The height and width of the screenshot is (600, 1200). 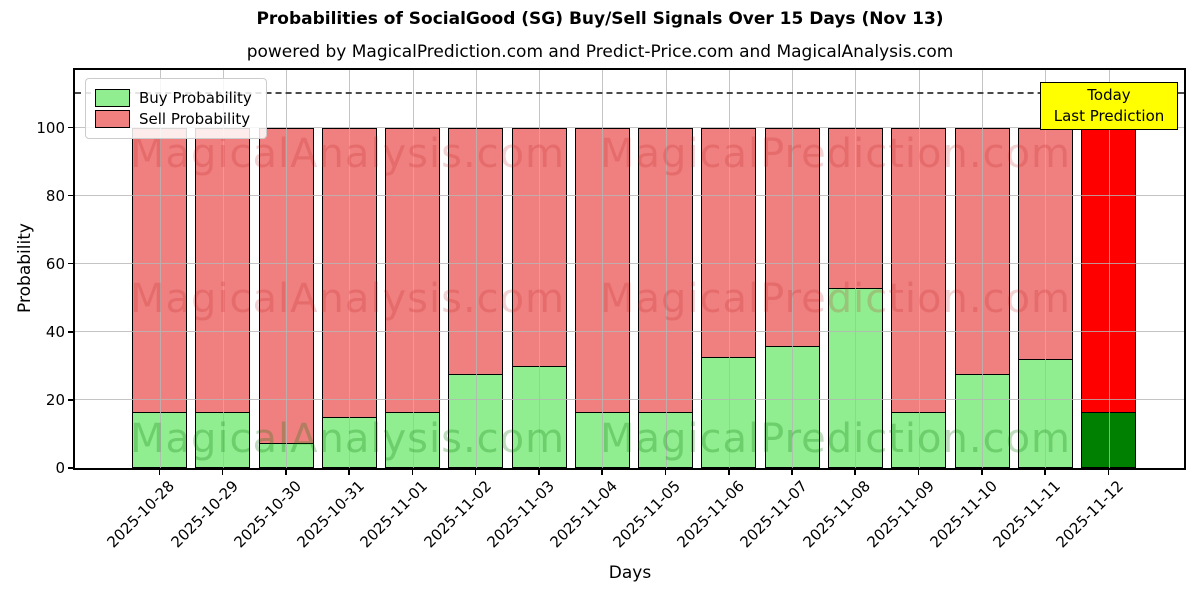 I want to click on today-annotation: Today Last Prediction, so click(x=1109, y=106).